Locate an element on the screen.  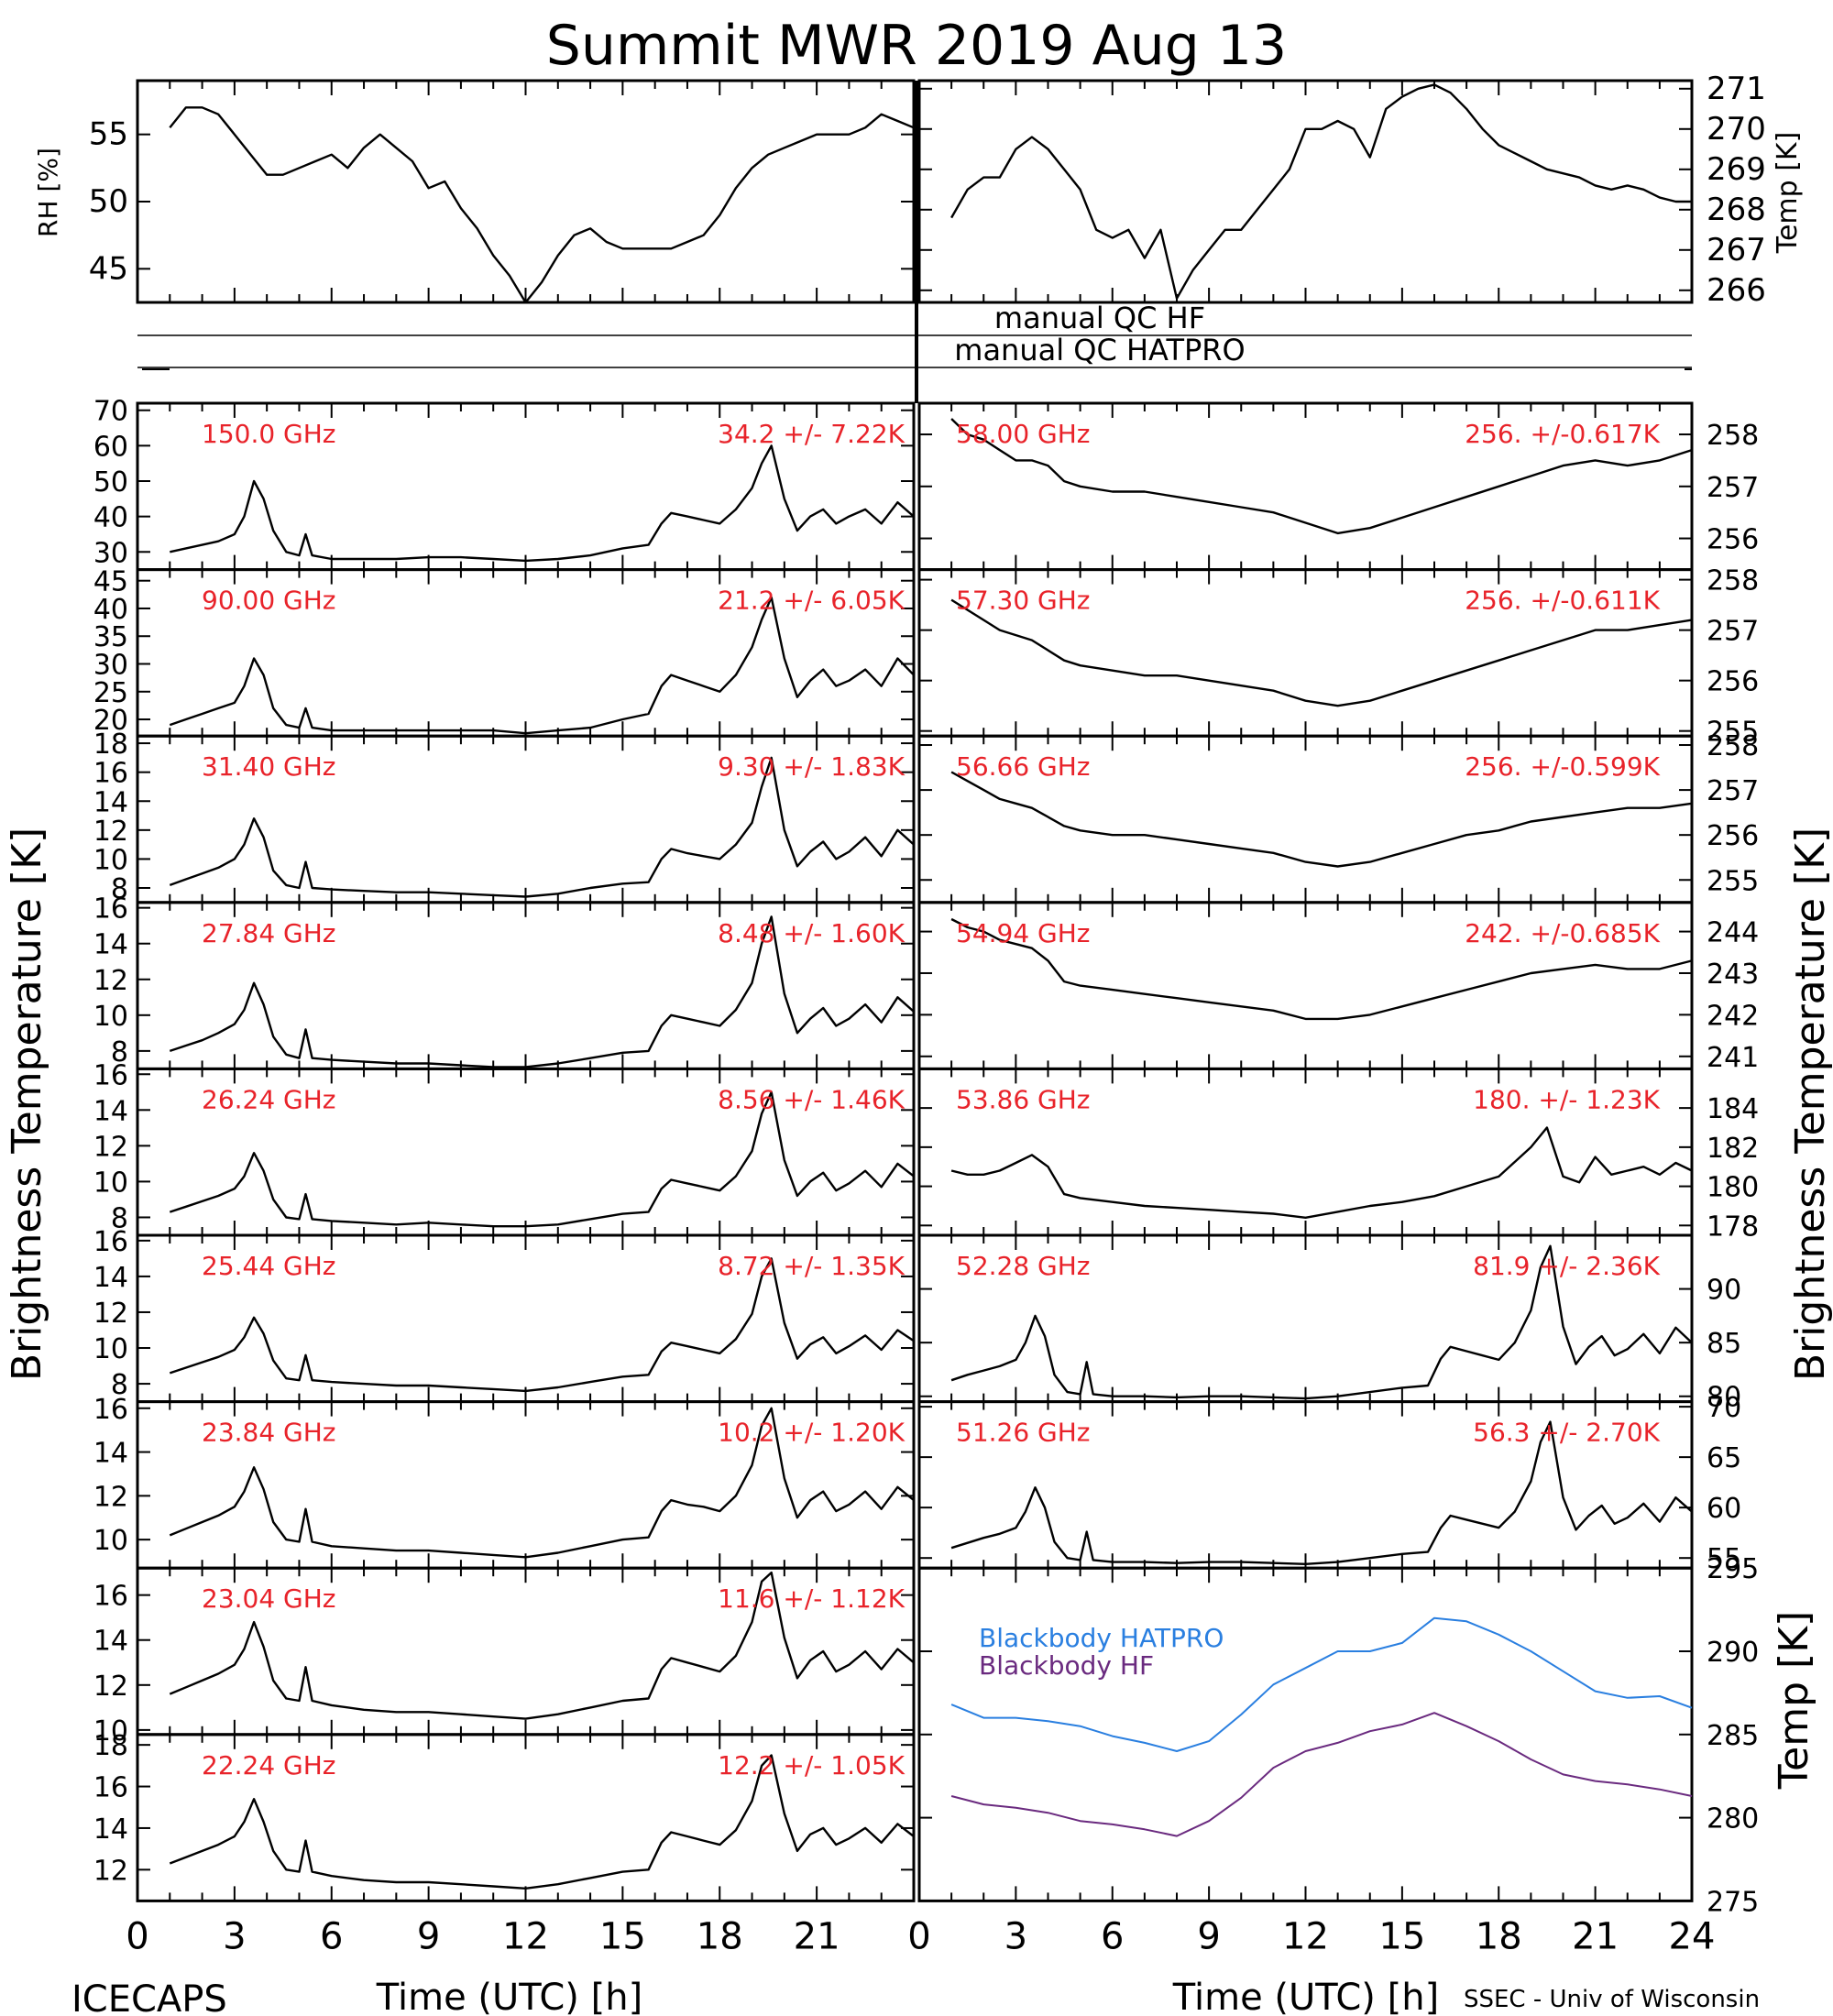
ch-90-stat-label: 21.2 +/- 6.05K is located at coordinates (811, 601).